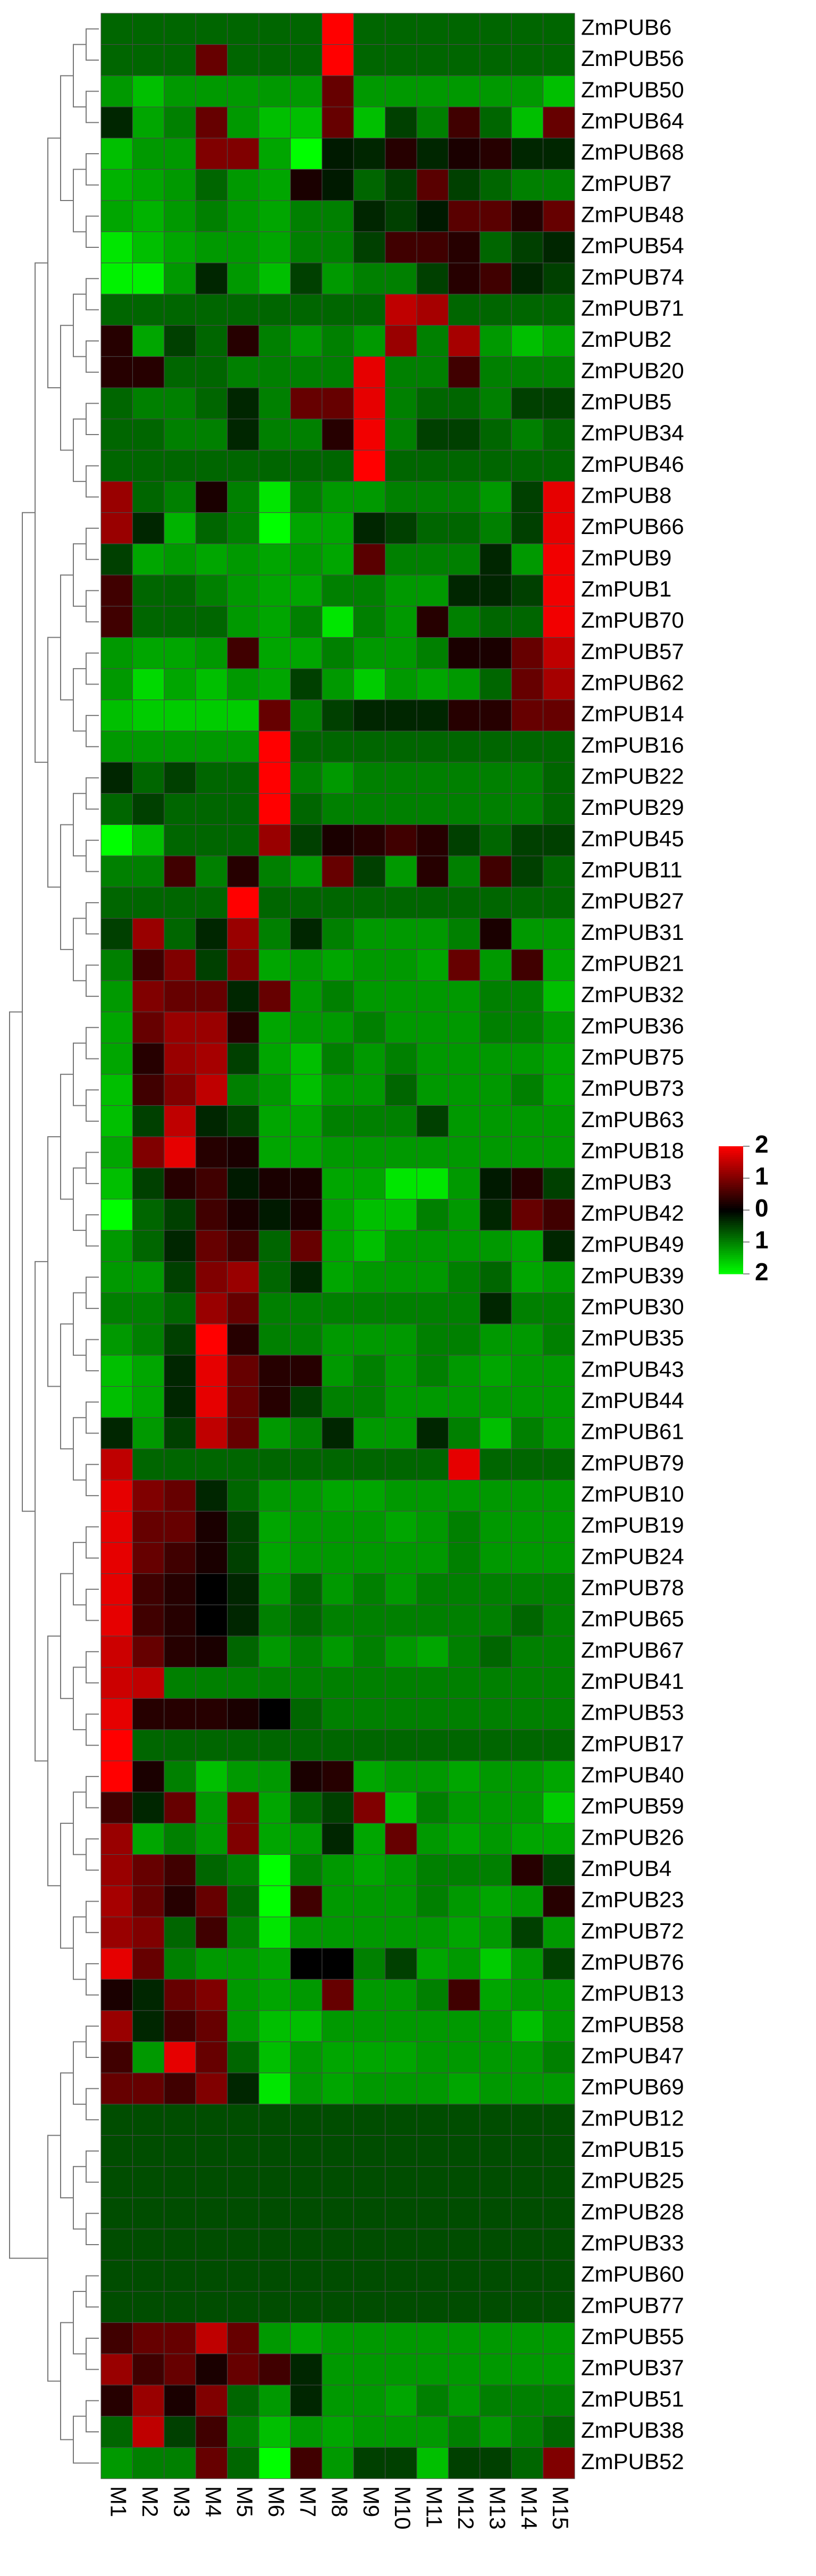 The width and height of the screenshot is (816, 2576). Describe the element at coordinates (497, 2508) in the screenshot. I see `column-label: M13` at that location.